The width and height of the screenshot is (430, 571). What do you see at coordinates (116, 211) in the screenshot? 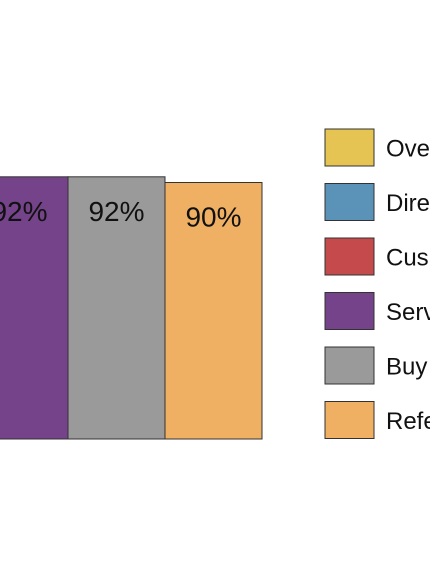
I see `data-label-buy: 92%` at bounding box center [116, 211].